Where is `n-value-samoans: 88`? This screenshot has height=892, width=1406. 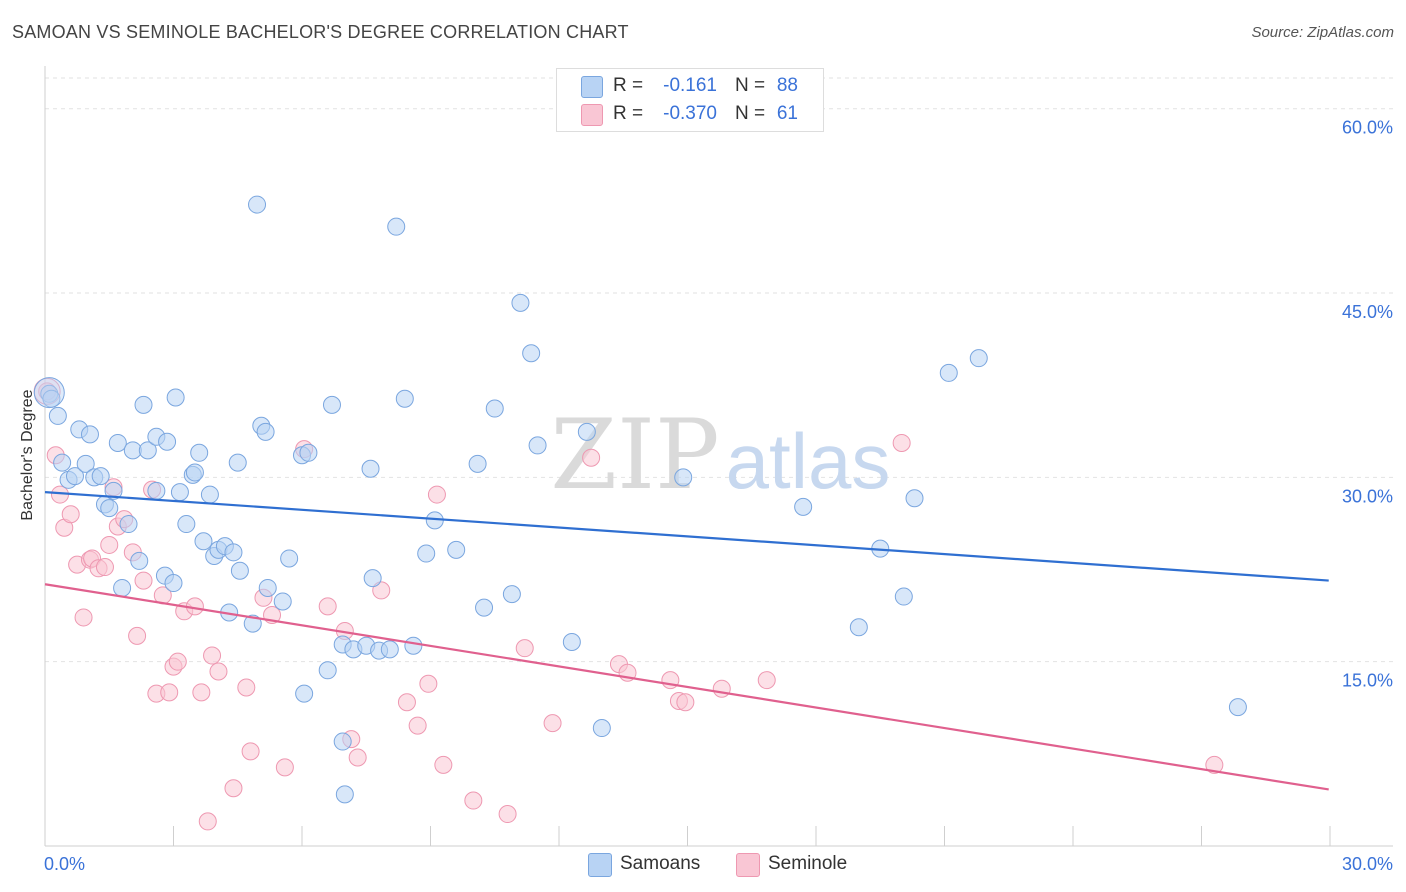 n-value-samoans: 88 is located at coordinates (787, 85).